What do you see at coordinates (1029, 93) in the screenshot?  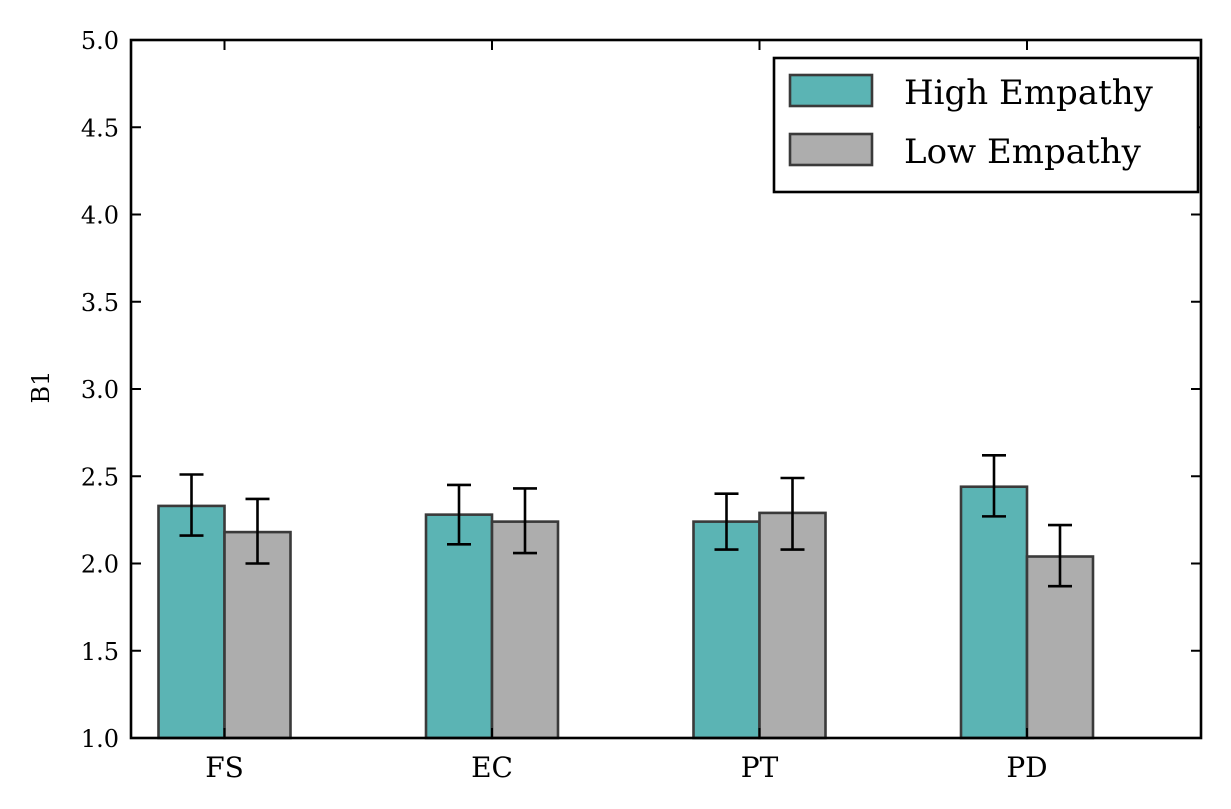 I see `legend-label-0: High Empathy` at bounding box center [1029, 93].